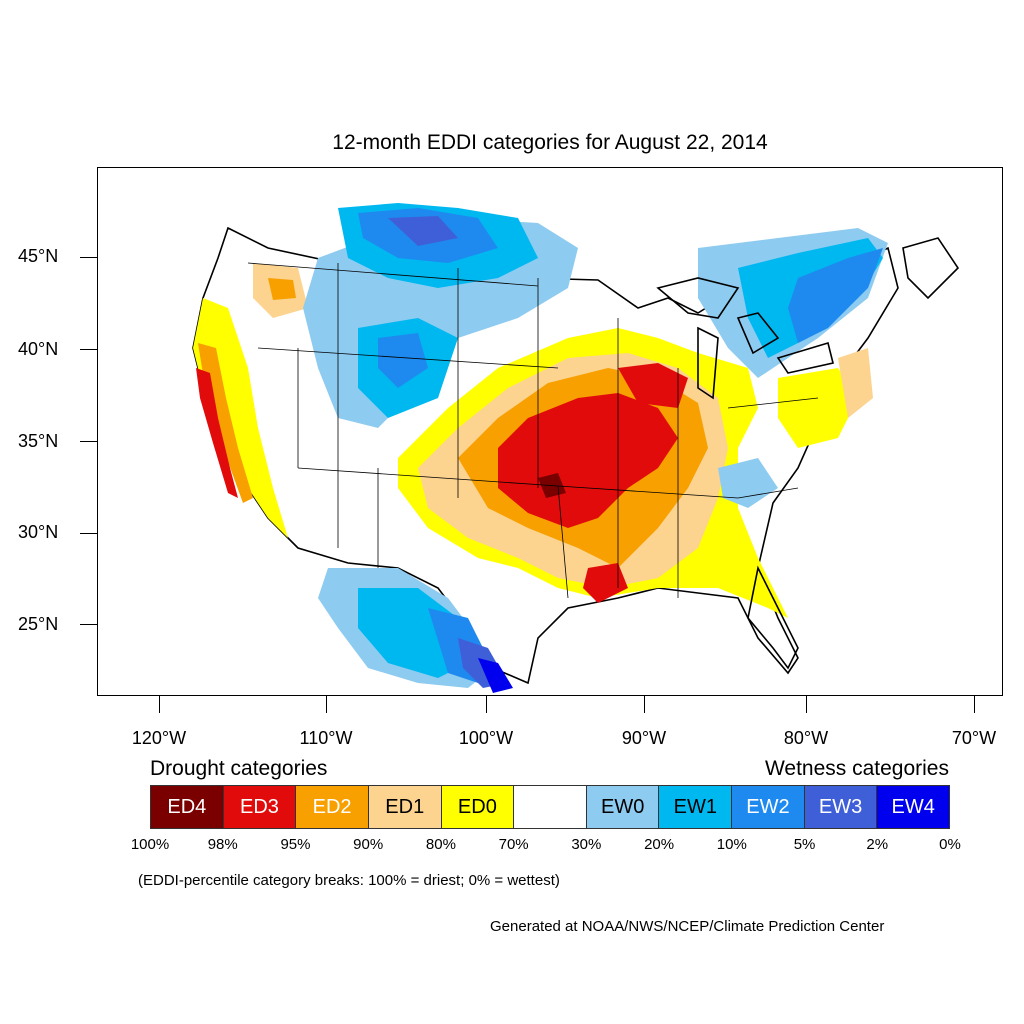 The height and width of the screenshot is (1024, 1024). Describe the element at coordinates (88, 624) in the screenshot. I see `y-tick-25n` at that location.